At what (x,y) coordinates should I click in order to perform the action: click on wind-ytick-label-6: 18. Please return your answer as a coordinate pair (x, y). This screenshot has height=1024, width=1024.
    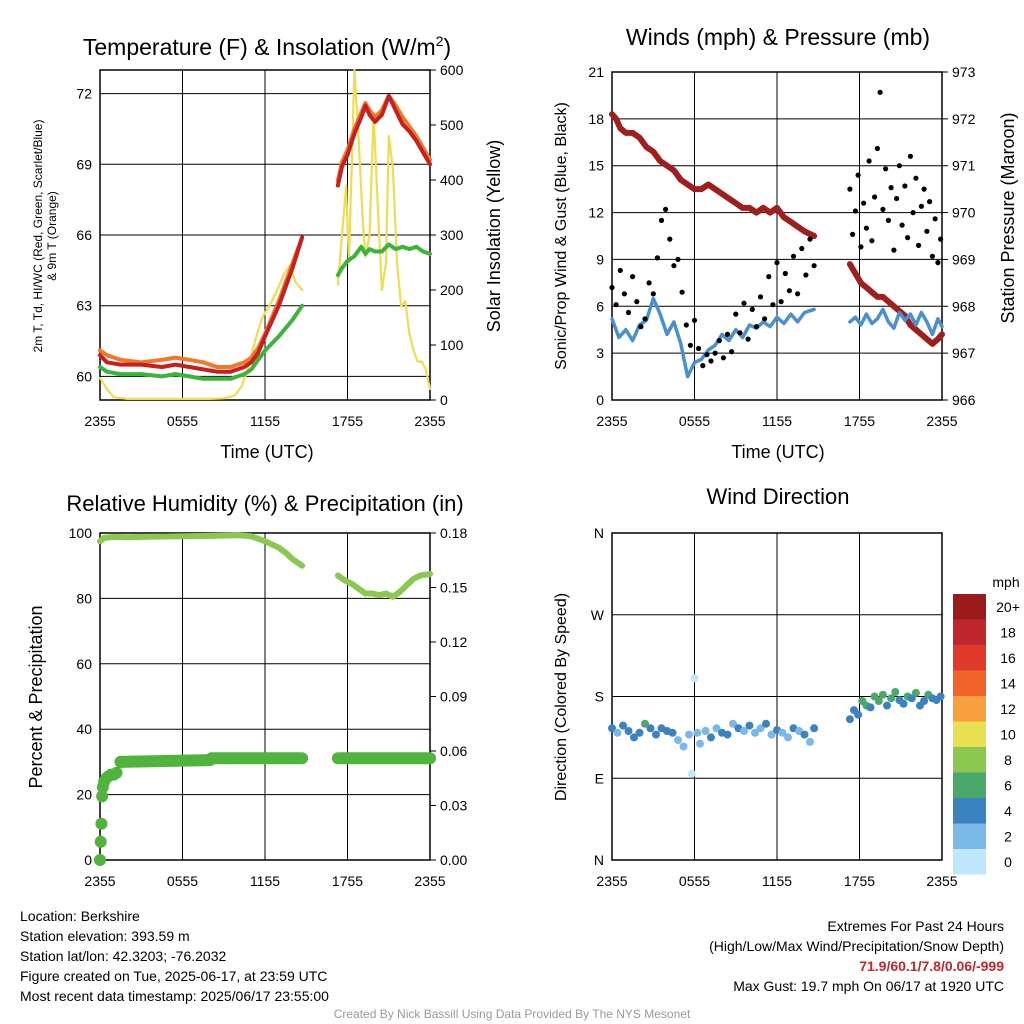
    Looking at the image, I should click on (596, 119).